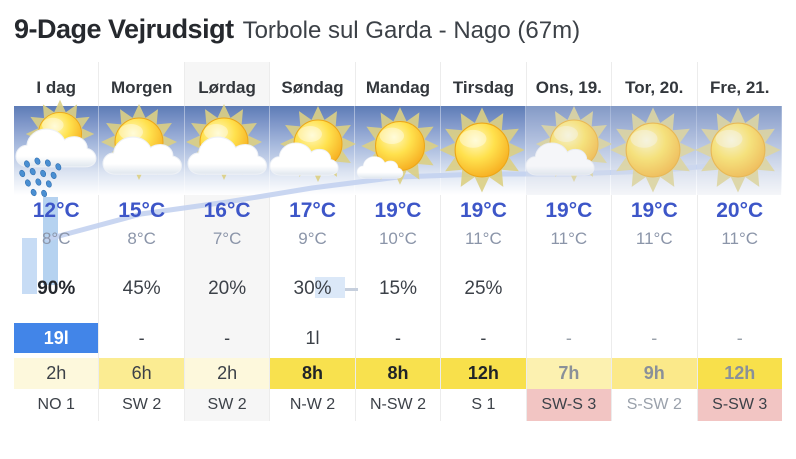  What do you see at coordinates (351, 289) in the screenshot?
I see `precipitation-dash` at bounding box center [351, 289].